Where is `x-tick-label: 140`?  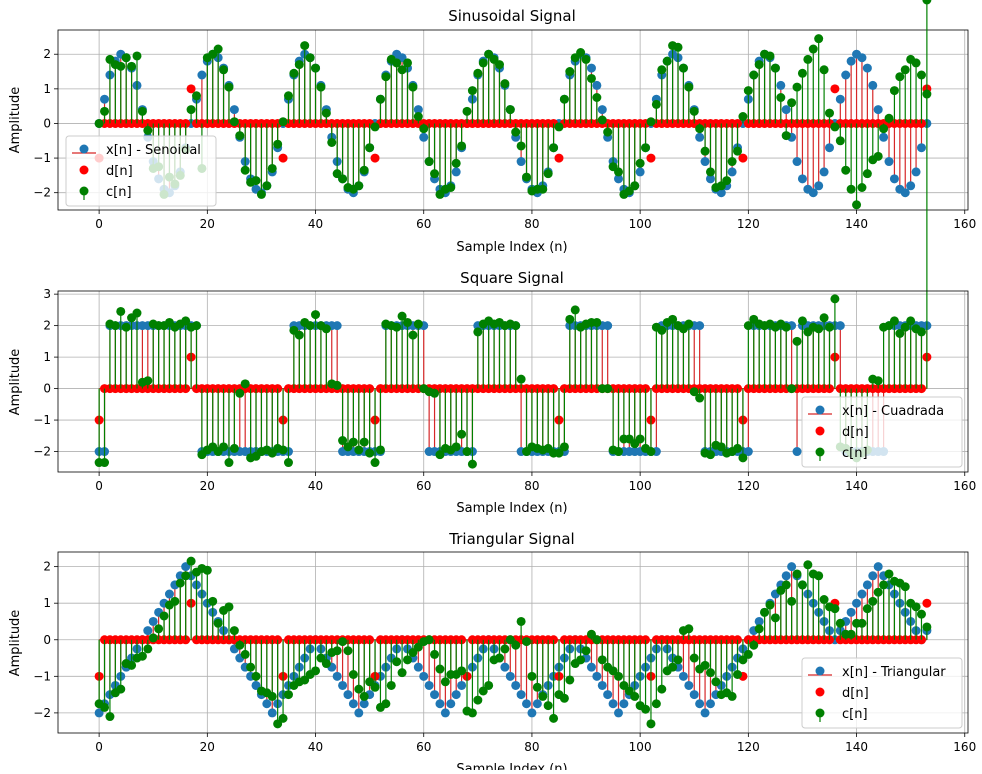 x-tick-label: 140 is located at coordinates (856, 486).